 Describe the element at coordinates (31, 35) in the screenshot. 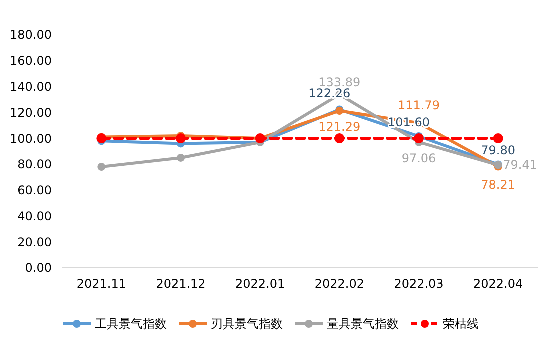

I see `y-tick-label: 180.00` at that location.